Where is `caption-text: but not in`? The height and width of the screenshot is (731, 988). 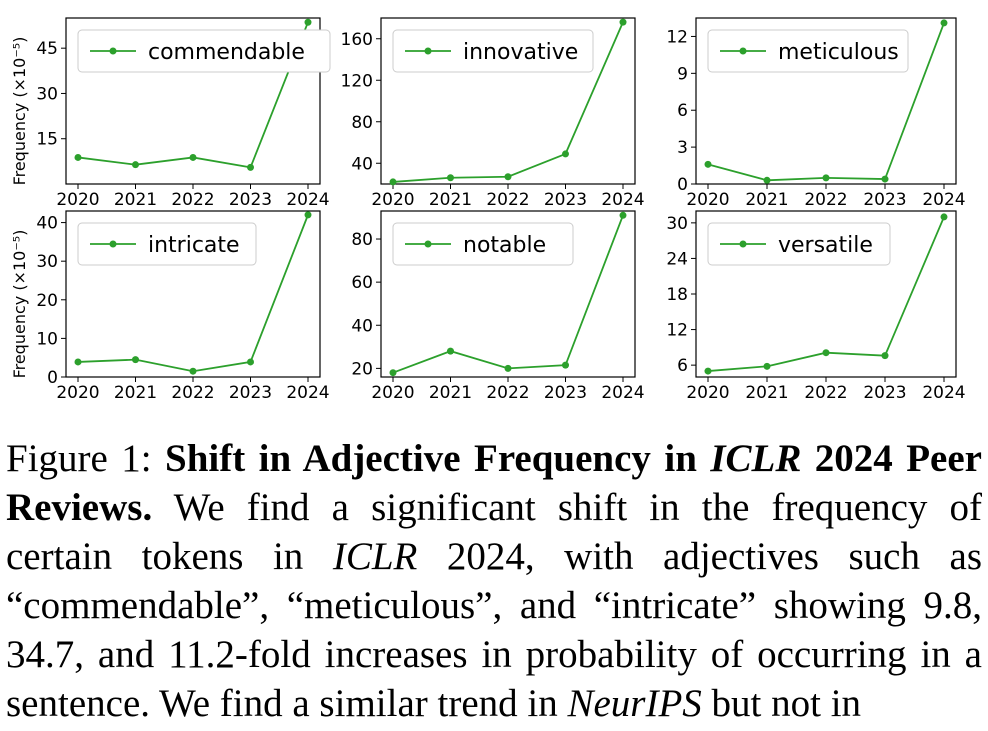
caption-text: but not in is located at coordinates (781, 703).